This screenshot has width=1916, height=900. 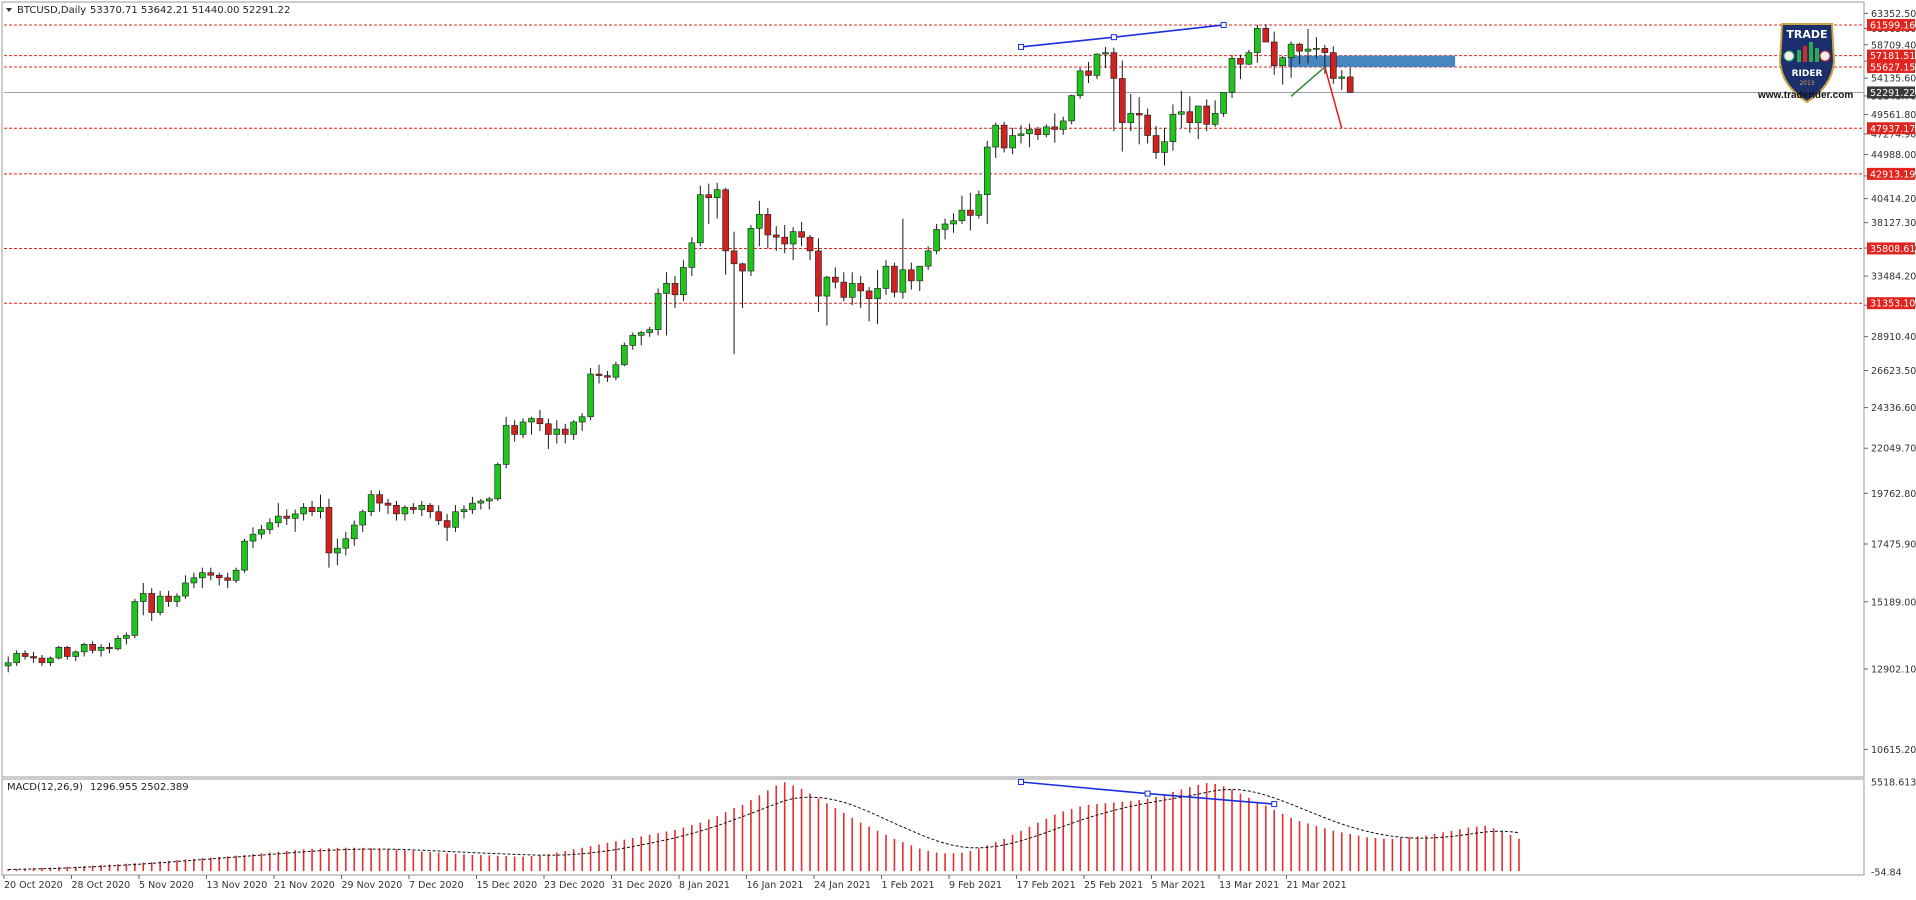 What do you see at coordinates (1893, 223) in the screenshot?
I see `y-tick-label: 38127.30` at bounding box center [1893, 223].